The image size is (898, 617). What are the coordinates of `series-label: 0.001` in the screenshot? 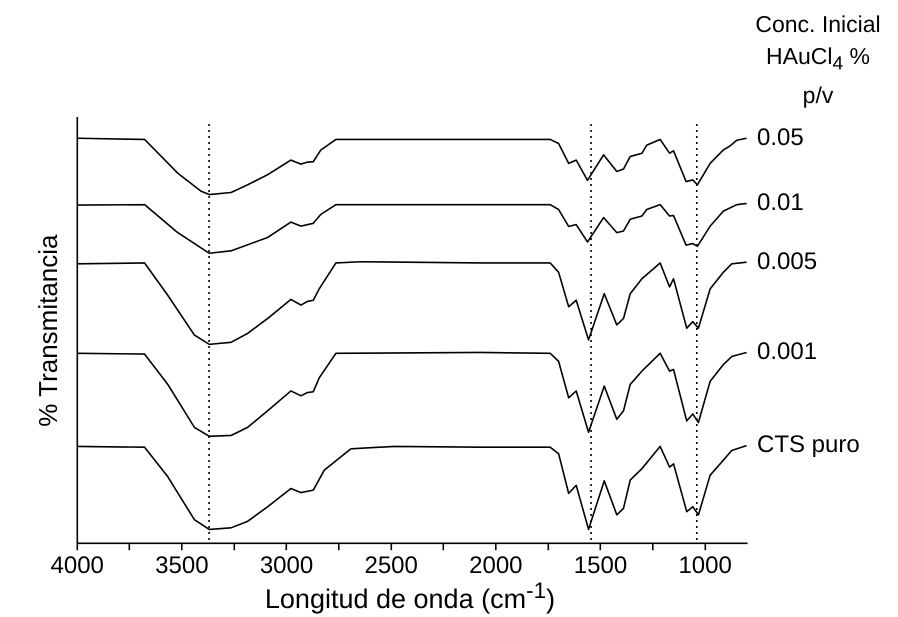 It's located at (787, 352).